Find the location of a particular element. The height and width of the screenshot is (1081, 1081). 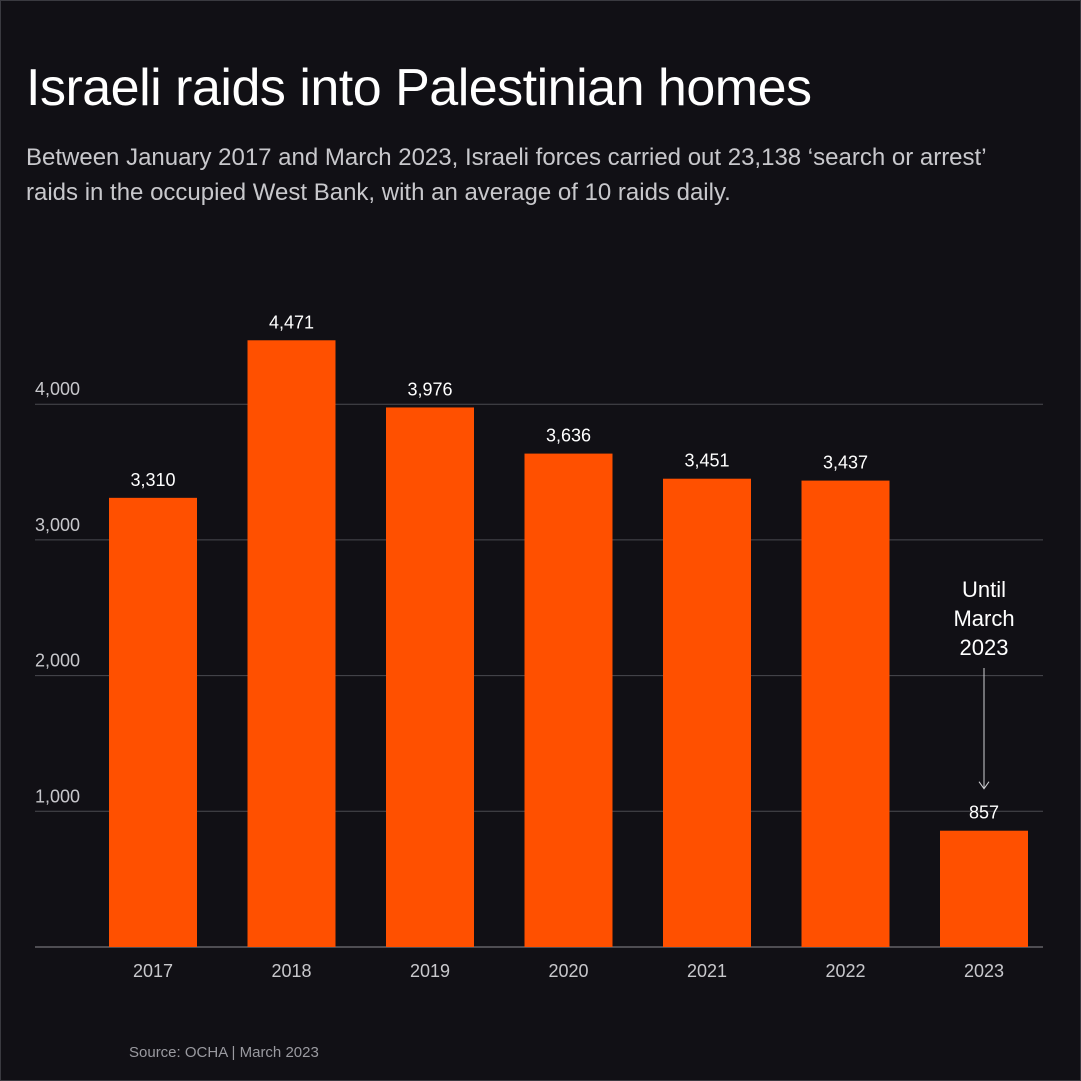

x-tick-label-2020: 2020 is located at coordinates (568, 971).